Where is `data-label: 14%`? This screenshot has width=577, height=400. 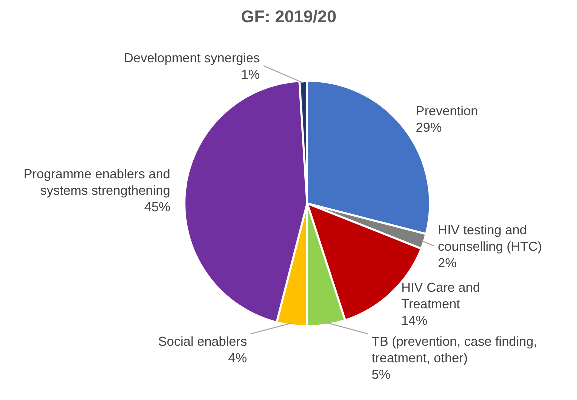
data-label: 14% is located at coordinates (415, 320).